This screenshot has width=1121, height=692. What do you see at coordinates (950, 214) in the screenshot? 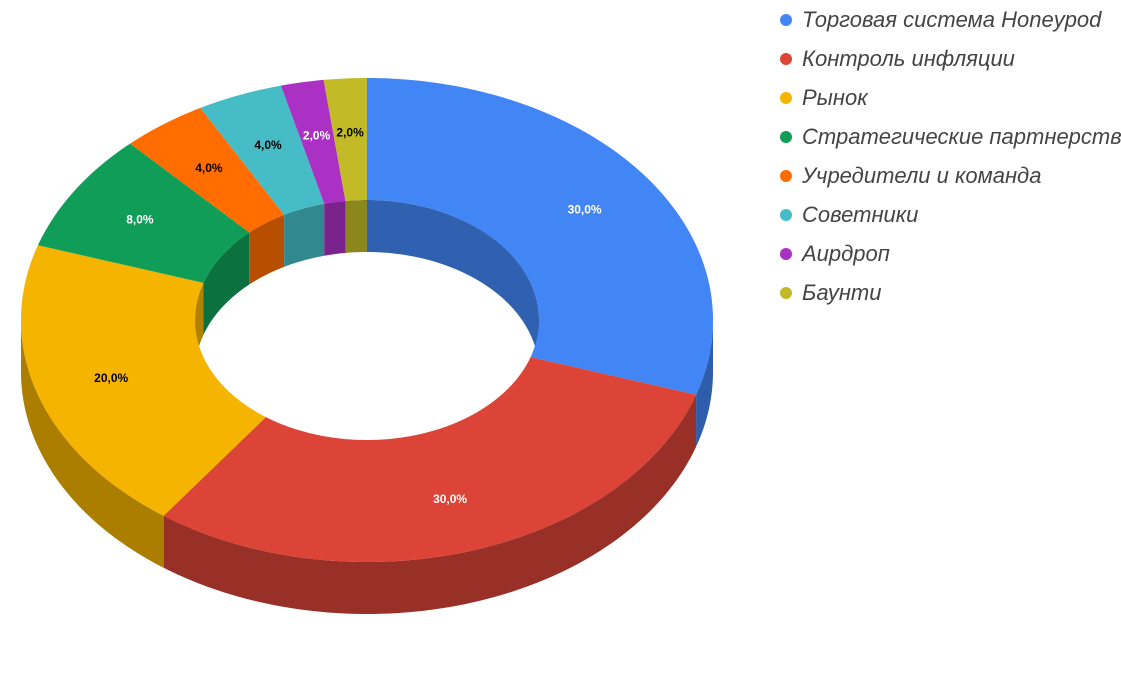
I see `legend-item-6: Советники` at bounding box center [950, 214].